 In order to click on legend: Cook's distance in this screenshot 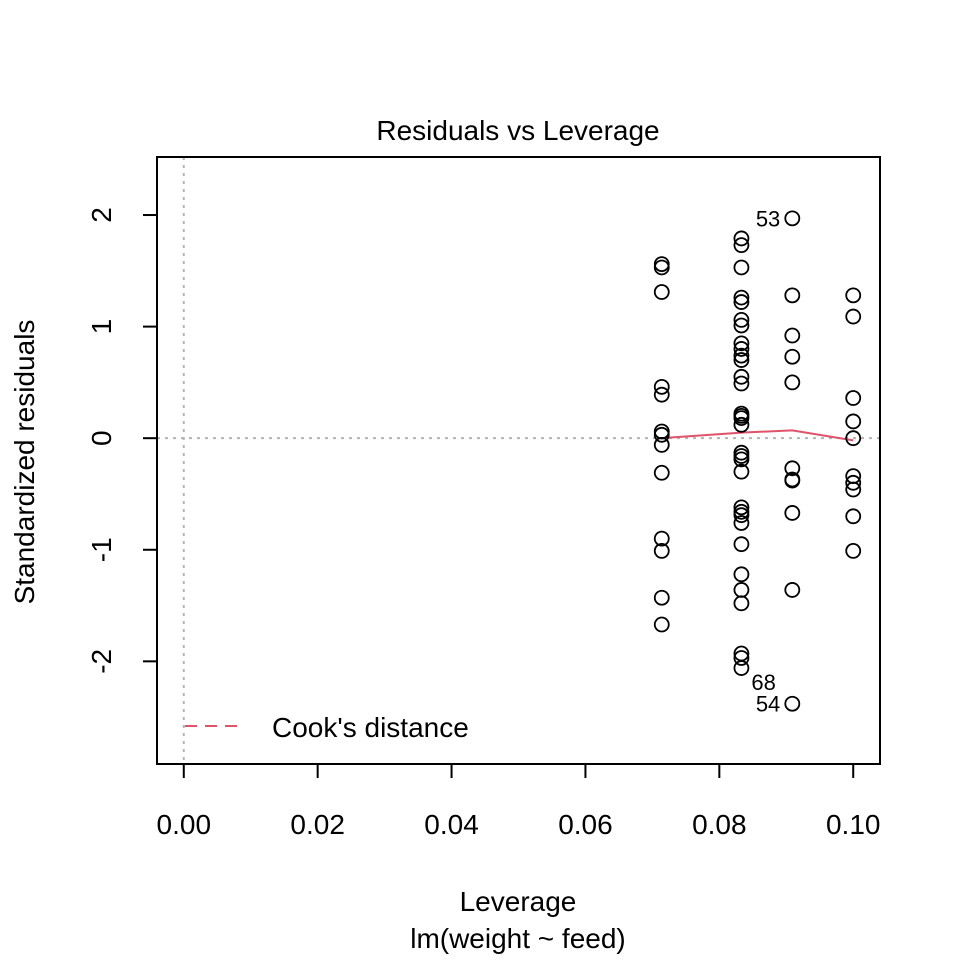, I will do `click(327, 727)`.